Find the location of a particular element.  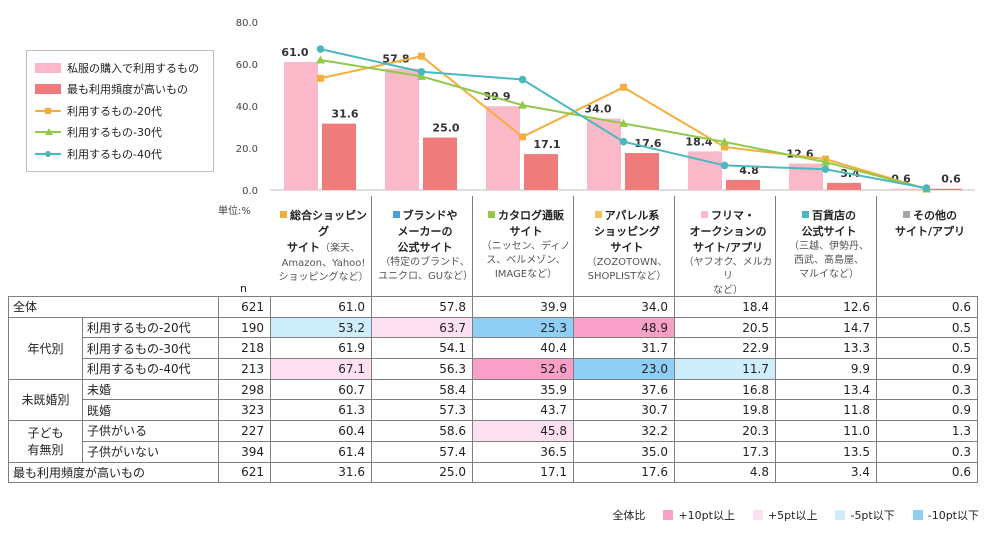

category-color-square is located at coordinates (283, 214).